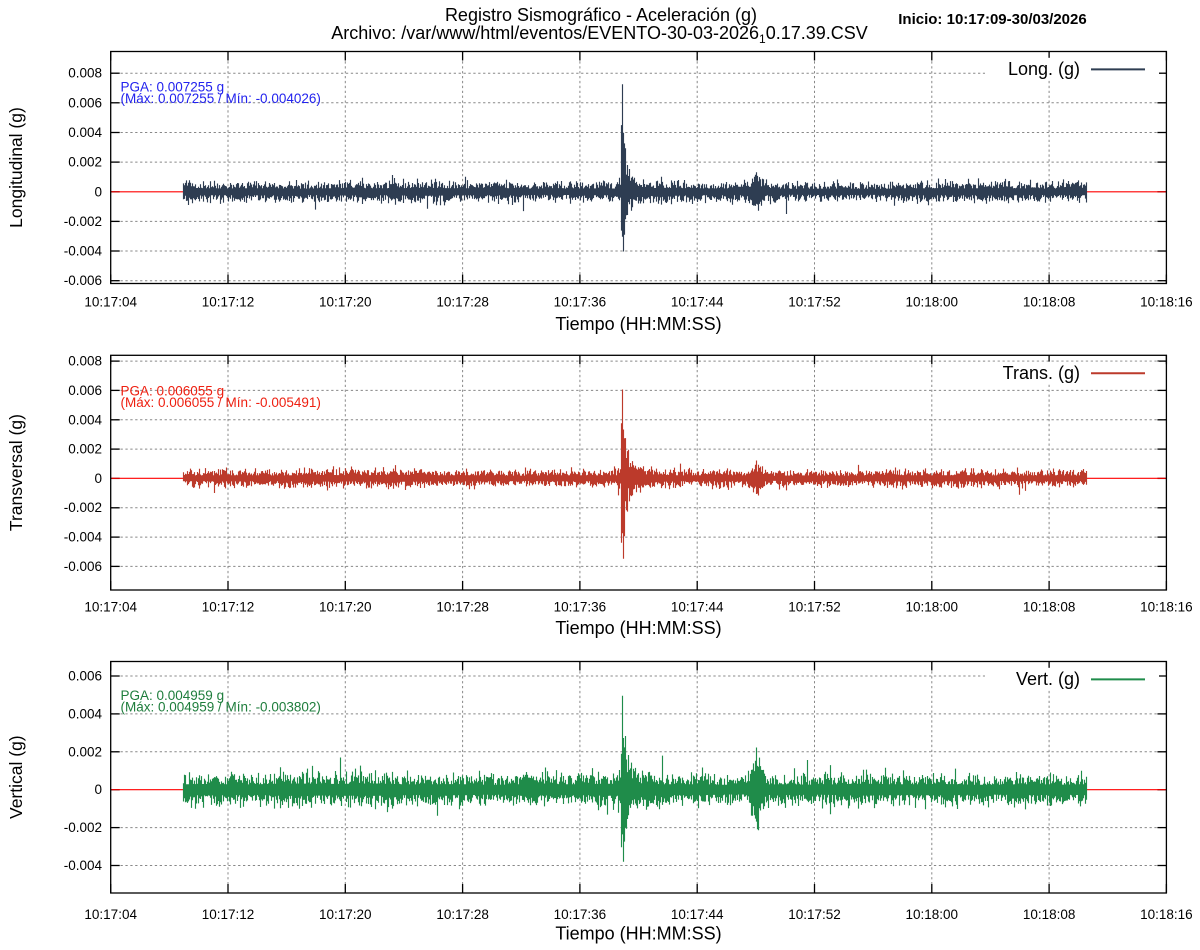 The width and height of the screenshot is (1200, 950). What do you see at coordinates (173, 87) in the screenshot?
I see `svg-text: PGA: 0.007255 g` at bounding box center [173, 87].